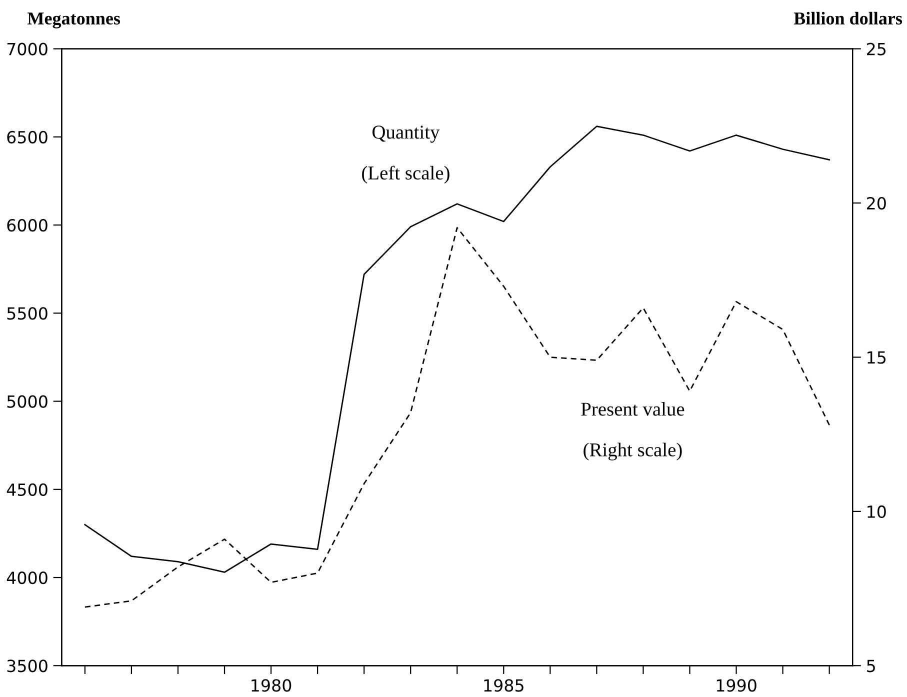 The image size is (907, 697). Describe the element at coordinates (272, 685) in the screenshot. I see `x-tick-label: 1980` at that location.